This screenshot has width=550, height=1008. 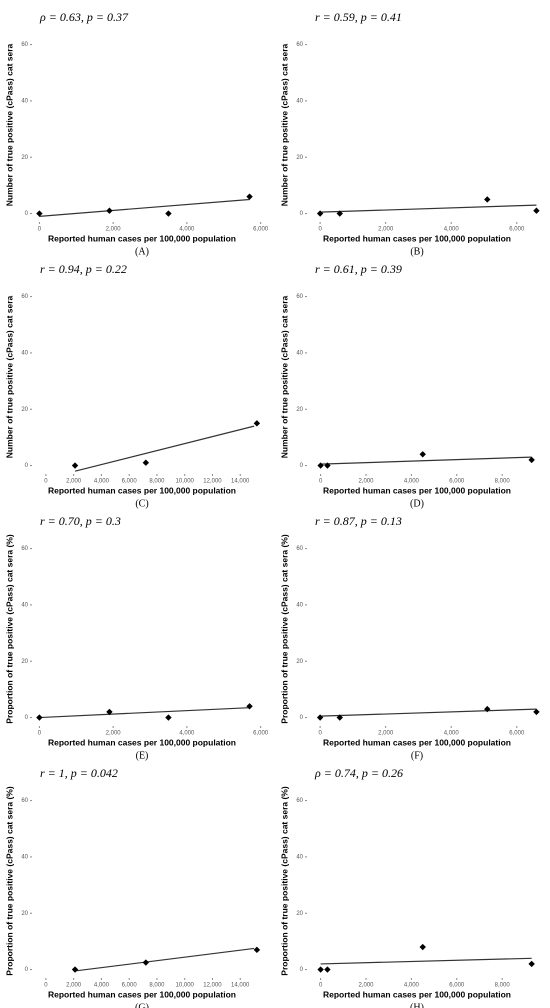 I want to click on stat-annotation: r = 0.94, p = 0.22, so click(x=83, y=269).